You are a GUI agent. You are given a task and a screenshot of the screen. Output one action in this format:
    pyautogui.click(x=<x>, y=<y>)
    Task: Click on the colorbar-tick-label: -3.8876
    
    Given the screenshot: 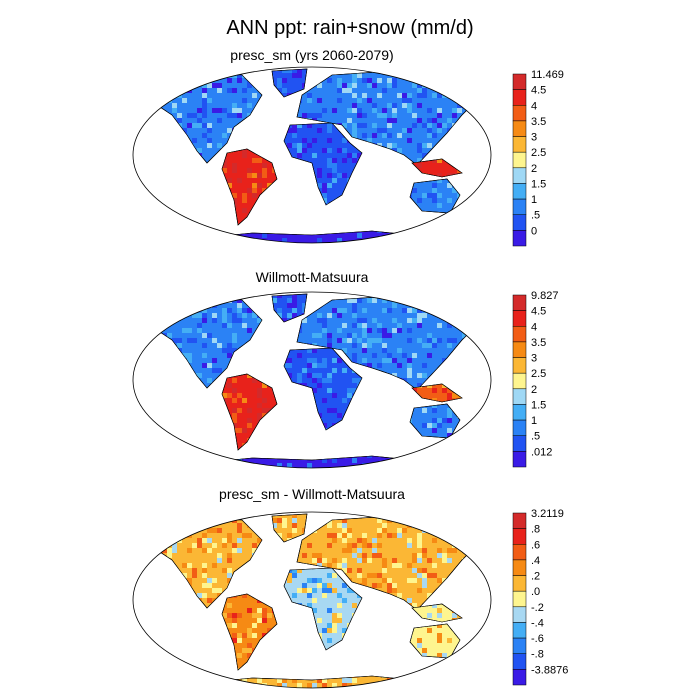 What is the action you would take?
    pyautogui.click(x=549, y=670)
    